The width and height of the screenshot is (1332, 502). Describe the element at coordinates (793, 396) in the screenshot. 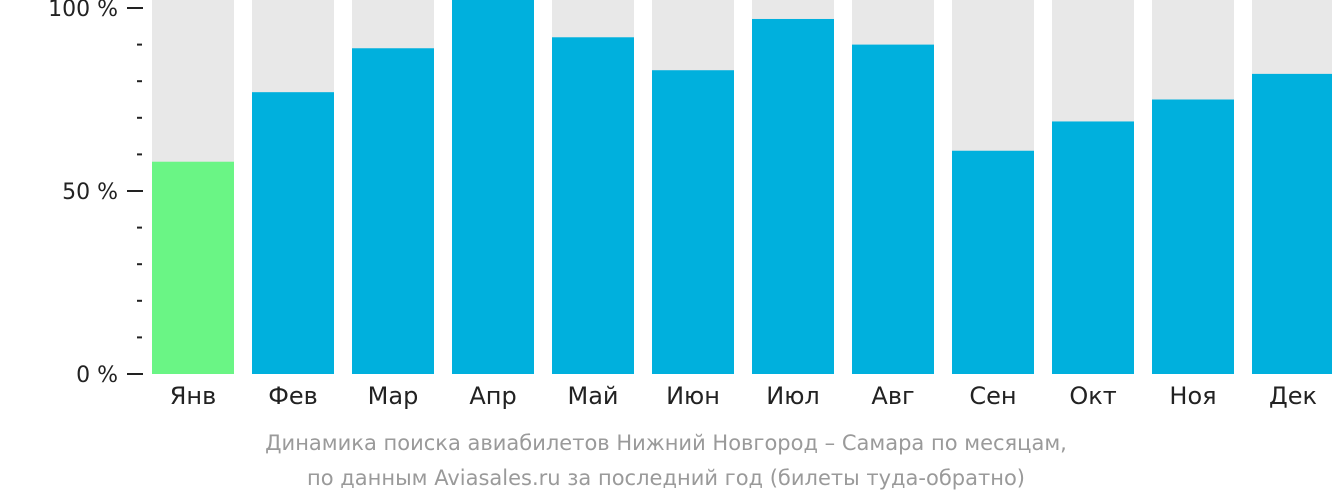

I see `x-tick-label: Июл` at that location.